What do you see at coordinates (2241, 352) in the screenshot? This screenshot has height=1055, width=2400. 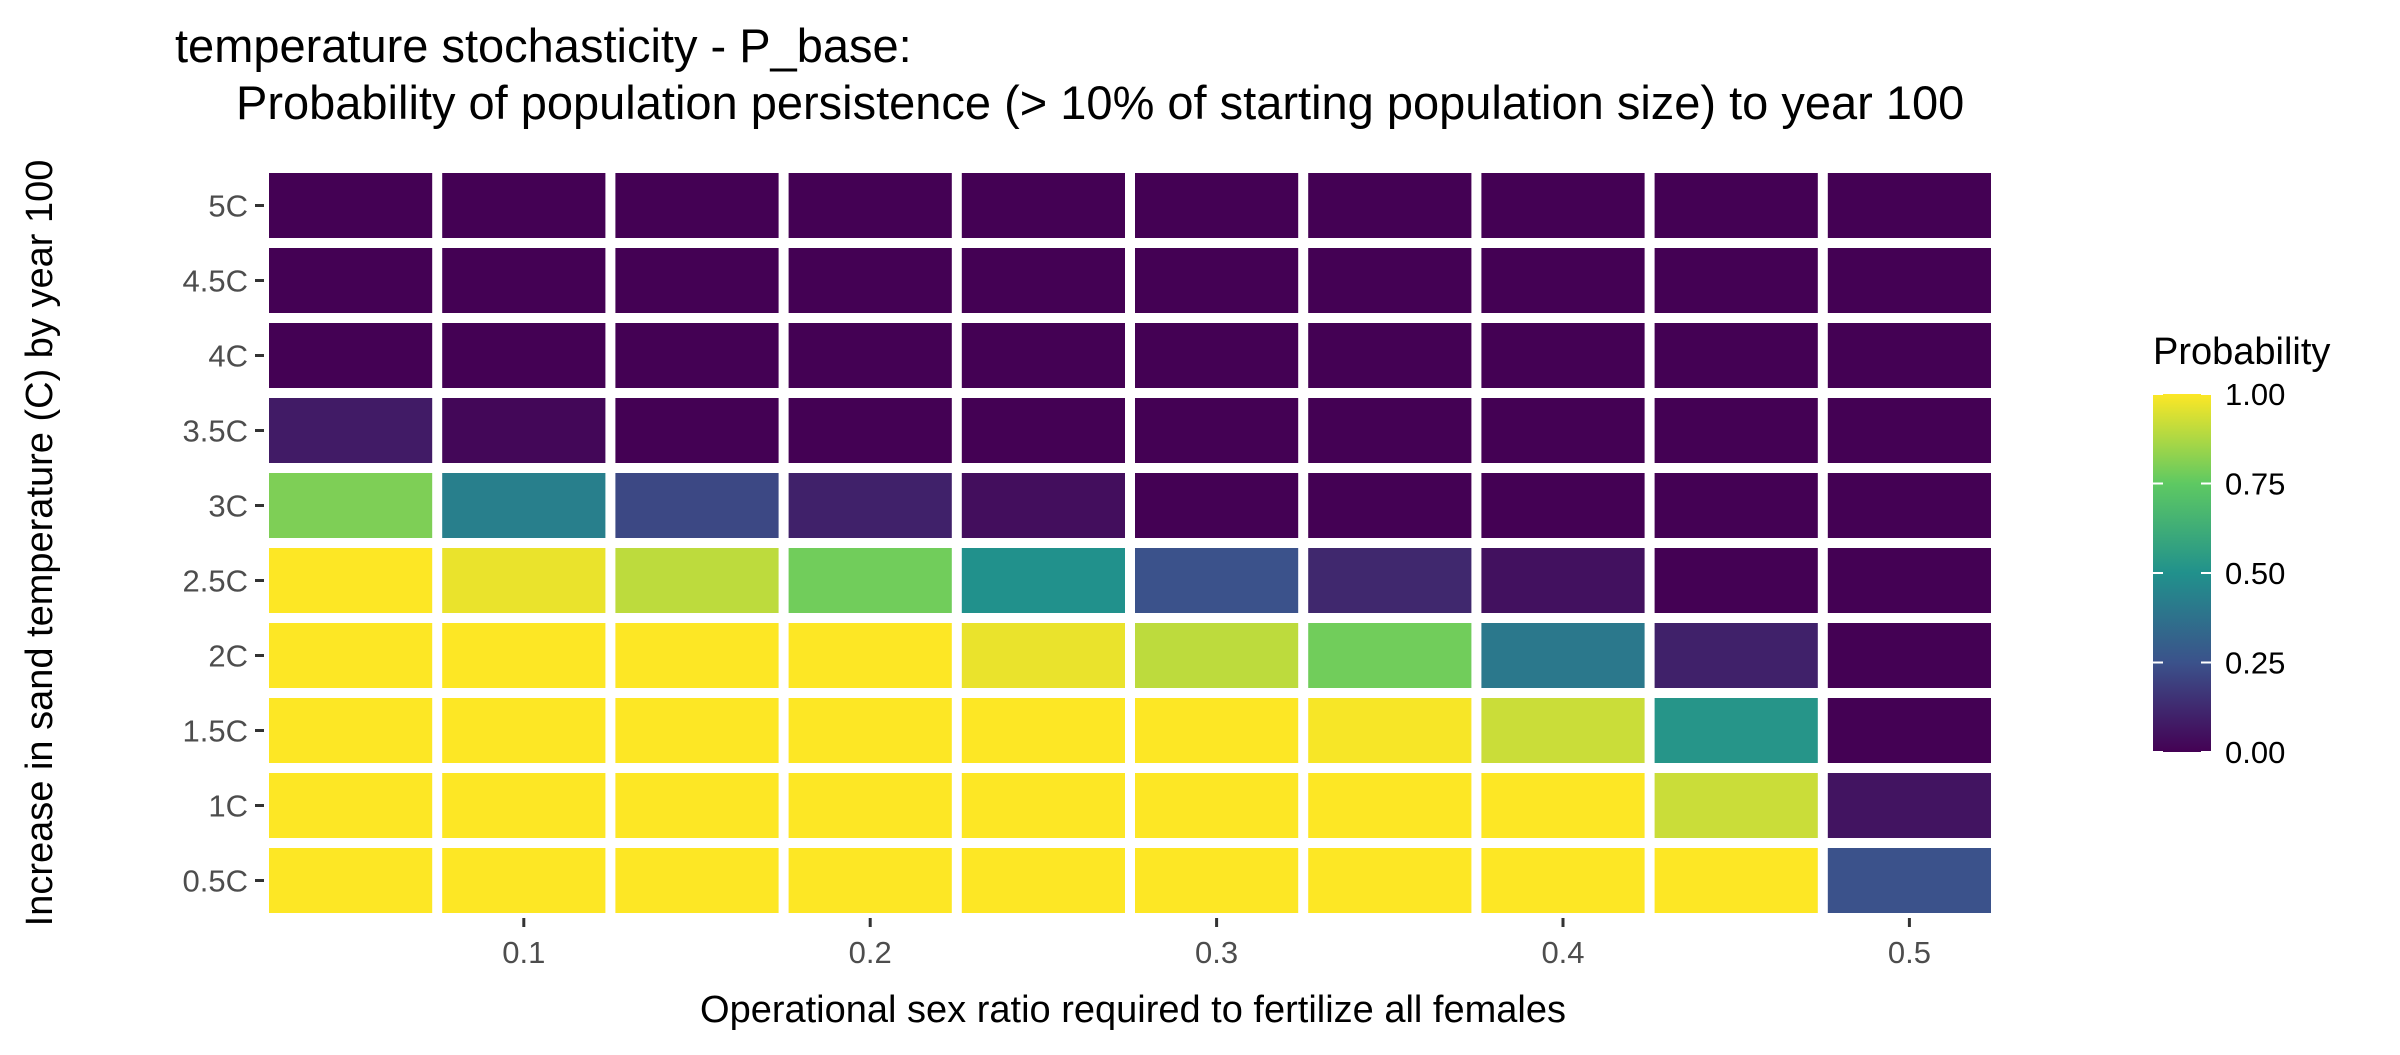 I see `legend-title: Probability` at bounding box center [2241, 352].